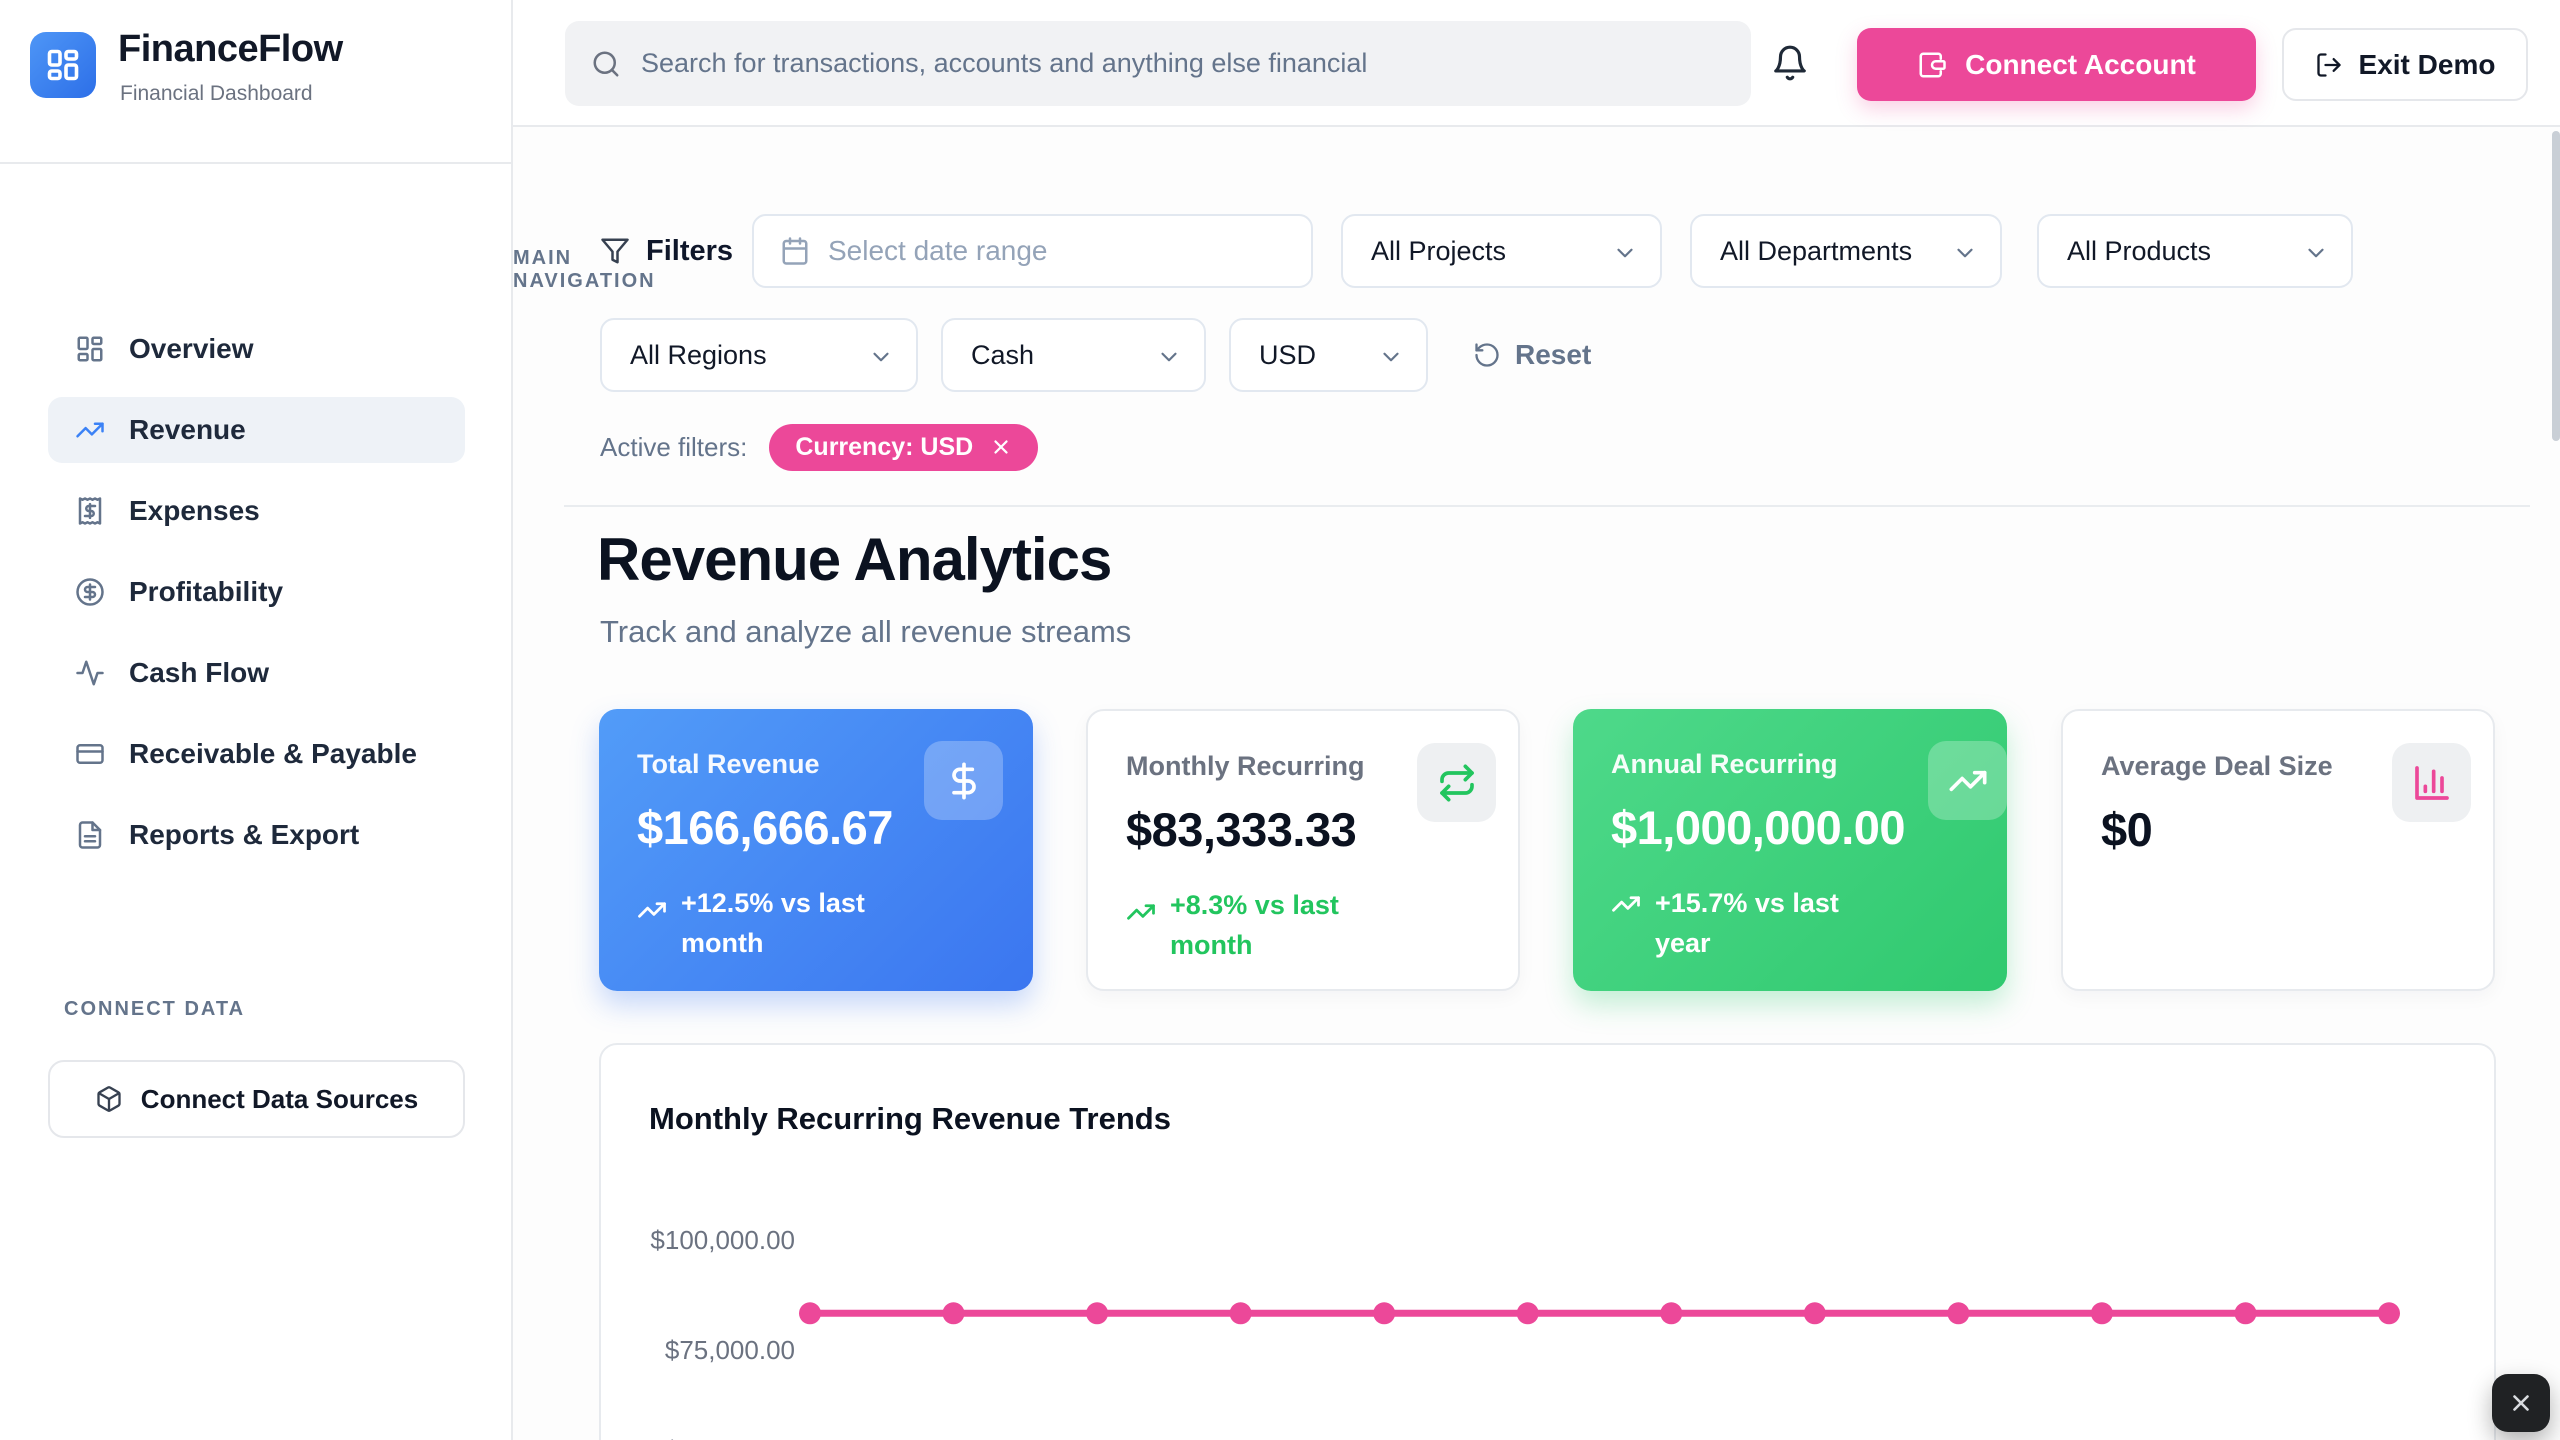  Describe the element at coordinates (1724, 764) in the screenshot. I see `kpi-label: Annual Recurring` at that location.